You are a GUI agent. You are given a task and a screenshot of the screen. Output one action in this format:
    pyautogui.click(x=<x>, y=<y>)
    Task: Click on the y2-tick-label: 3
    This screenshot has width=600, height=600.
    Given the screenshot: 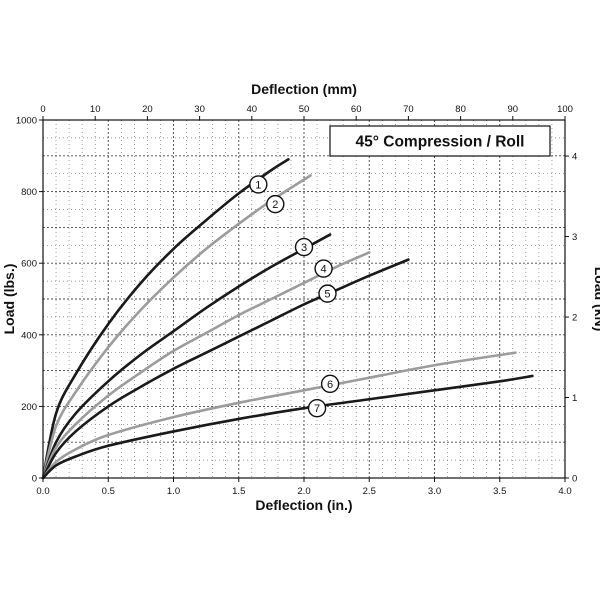 What is the action you would take?
    pyautogui.click(x=574, y=237)
    